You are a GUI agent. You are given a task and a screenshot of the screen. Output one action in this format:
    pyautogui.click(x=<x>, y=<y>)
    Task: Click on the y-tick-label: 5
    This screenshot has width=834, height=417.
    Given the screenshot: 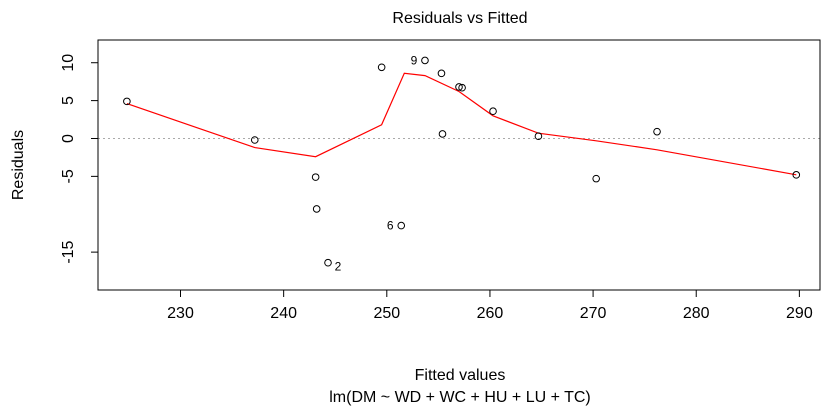 What is the action you would take?
    pyautogui.click(x=68, y=100)
    